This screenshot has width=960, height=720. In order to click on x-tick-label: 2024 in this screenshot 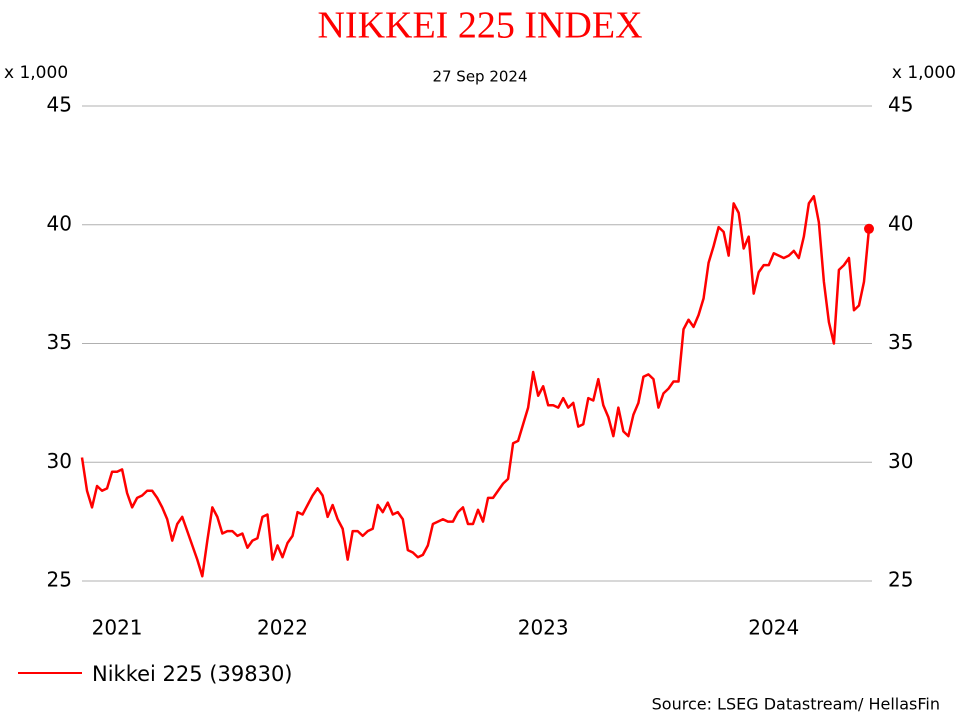, I will do `click(773, 628)`.